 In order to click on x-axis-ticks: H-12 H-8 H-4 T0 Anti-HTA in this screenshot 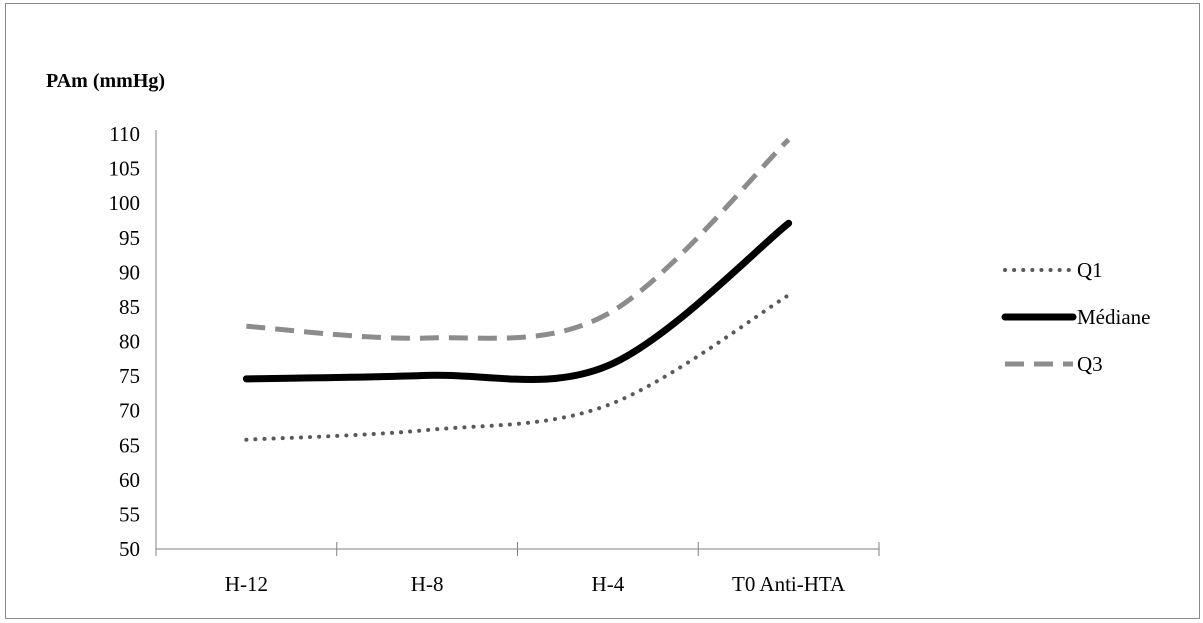, I will do `click(535, 584)`.